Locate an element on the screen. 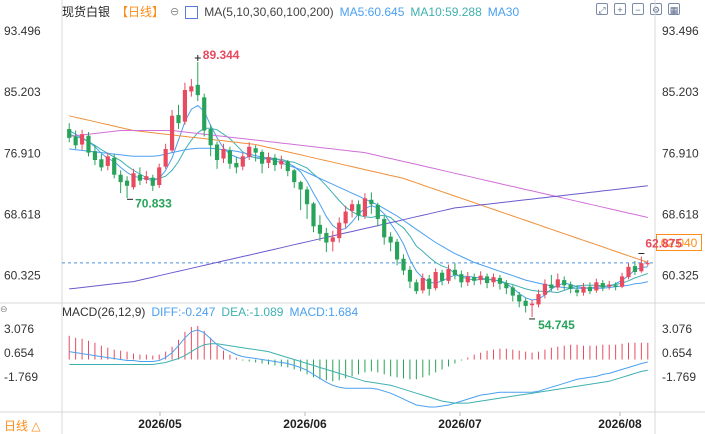 Image resolution: width=705 pixels, height=434 pixels. low-annotation-late: 54.745 is located at coordinates (556, 325).